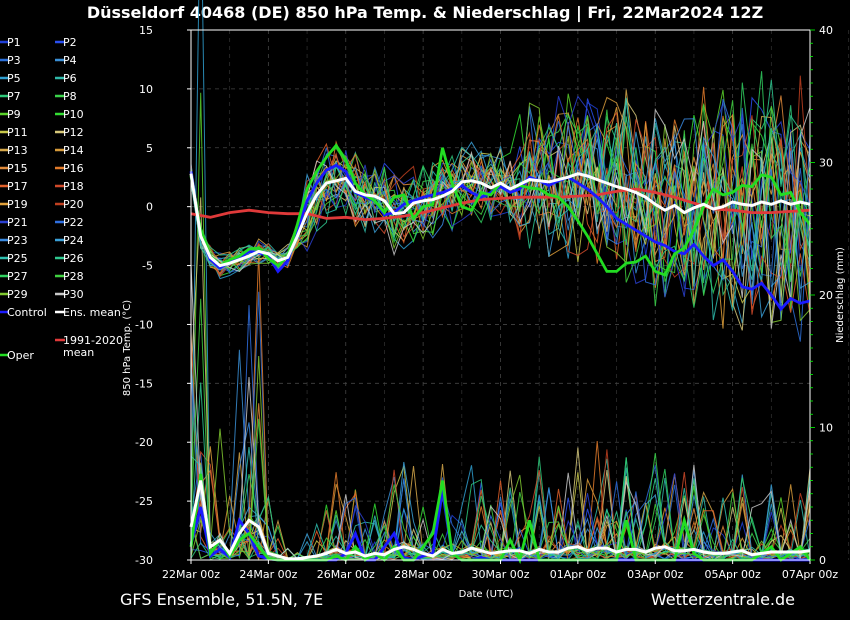  Describe the element at coordinates (14, 60) in the screenshot. I see `legend-label: P3` at that location.